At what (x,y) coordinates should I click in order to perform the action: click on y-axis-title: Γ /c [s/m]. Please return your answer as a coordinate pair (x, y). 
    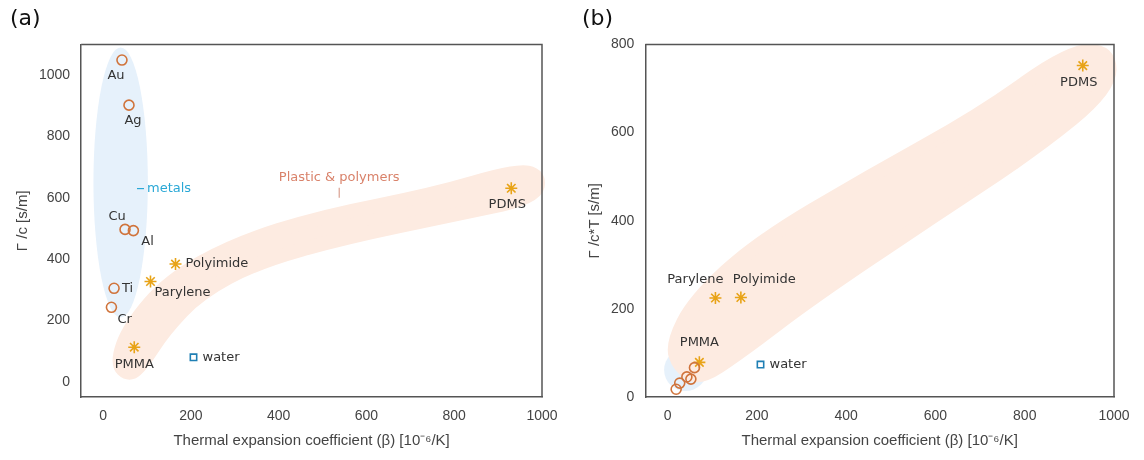
    Looking at the image, I should click on (22, 221).